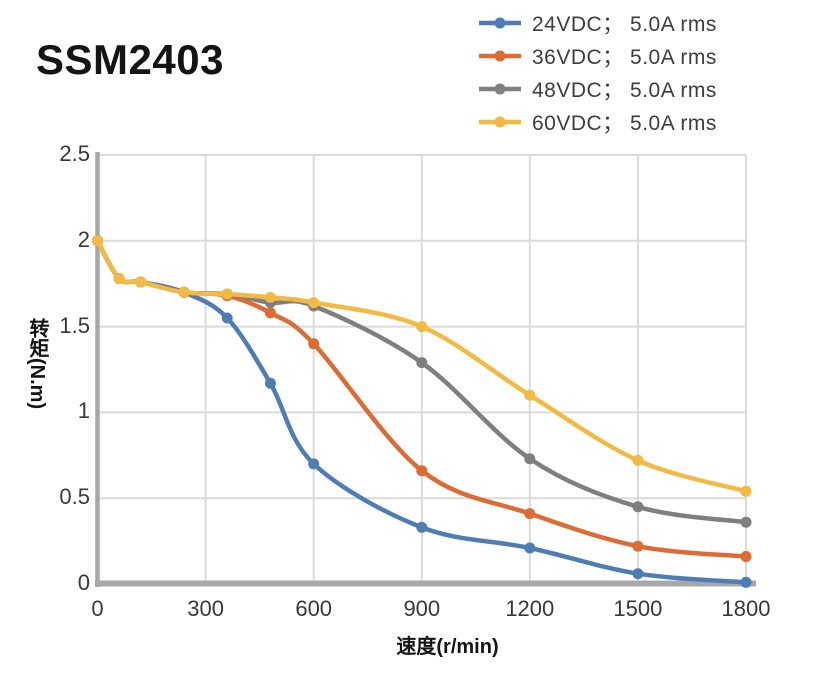  Describe the element at coordinates (74, 325) in the screenshot. I see `y-tick-label: 1.5` at that location.